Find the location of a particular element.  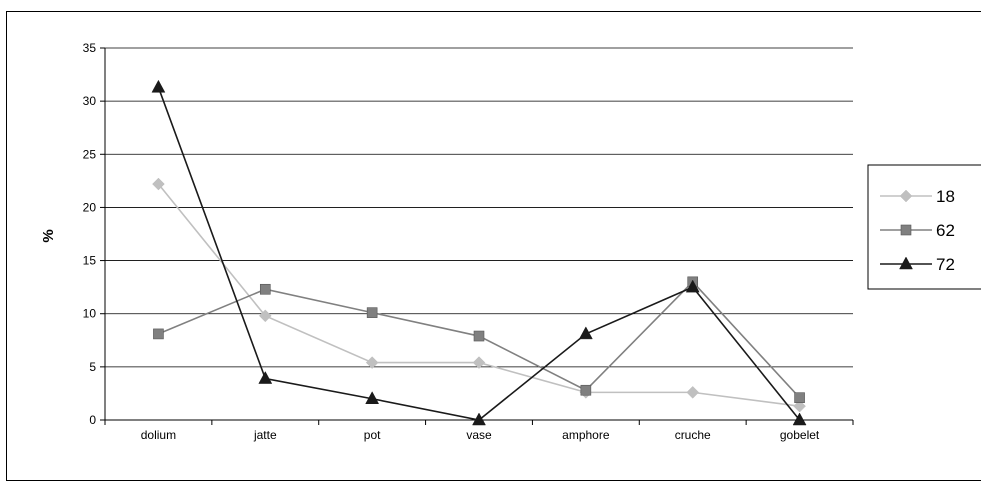

y-tick-label-6: 30 is located at coordinates (90, 101).